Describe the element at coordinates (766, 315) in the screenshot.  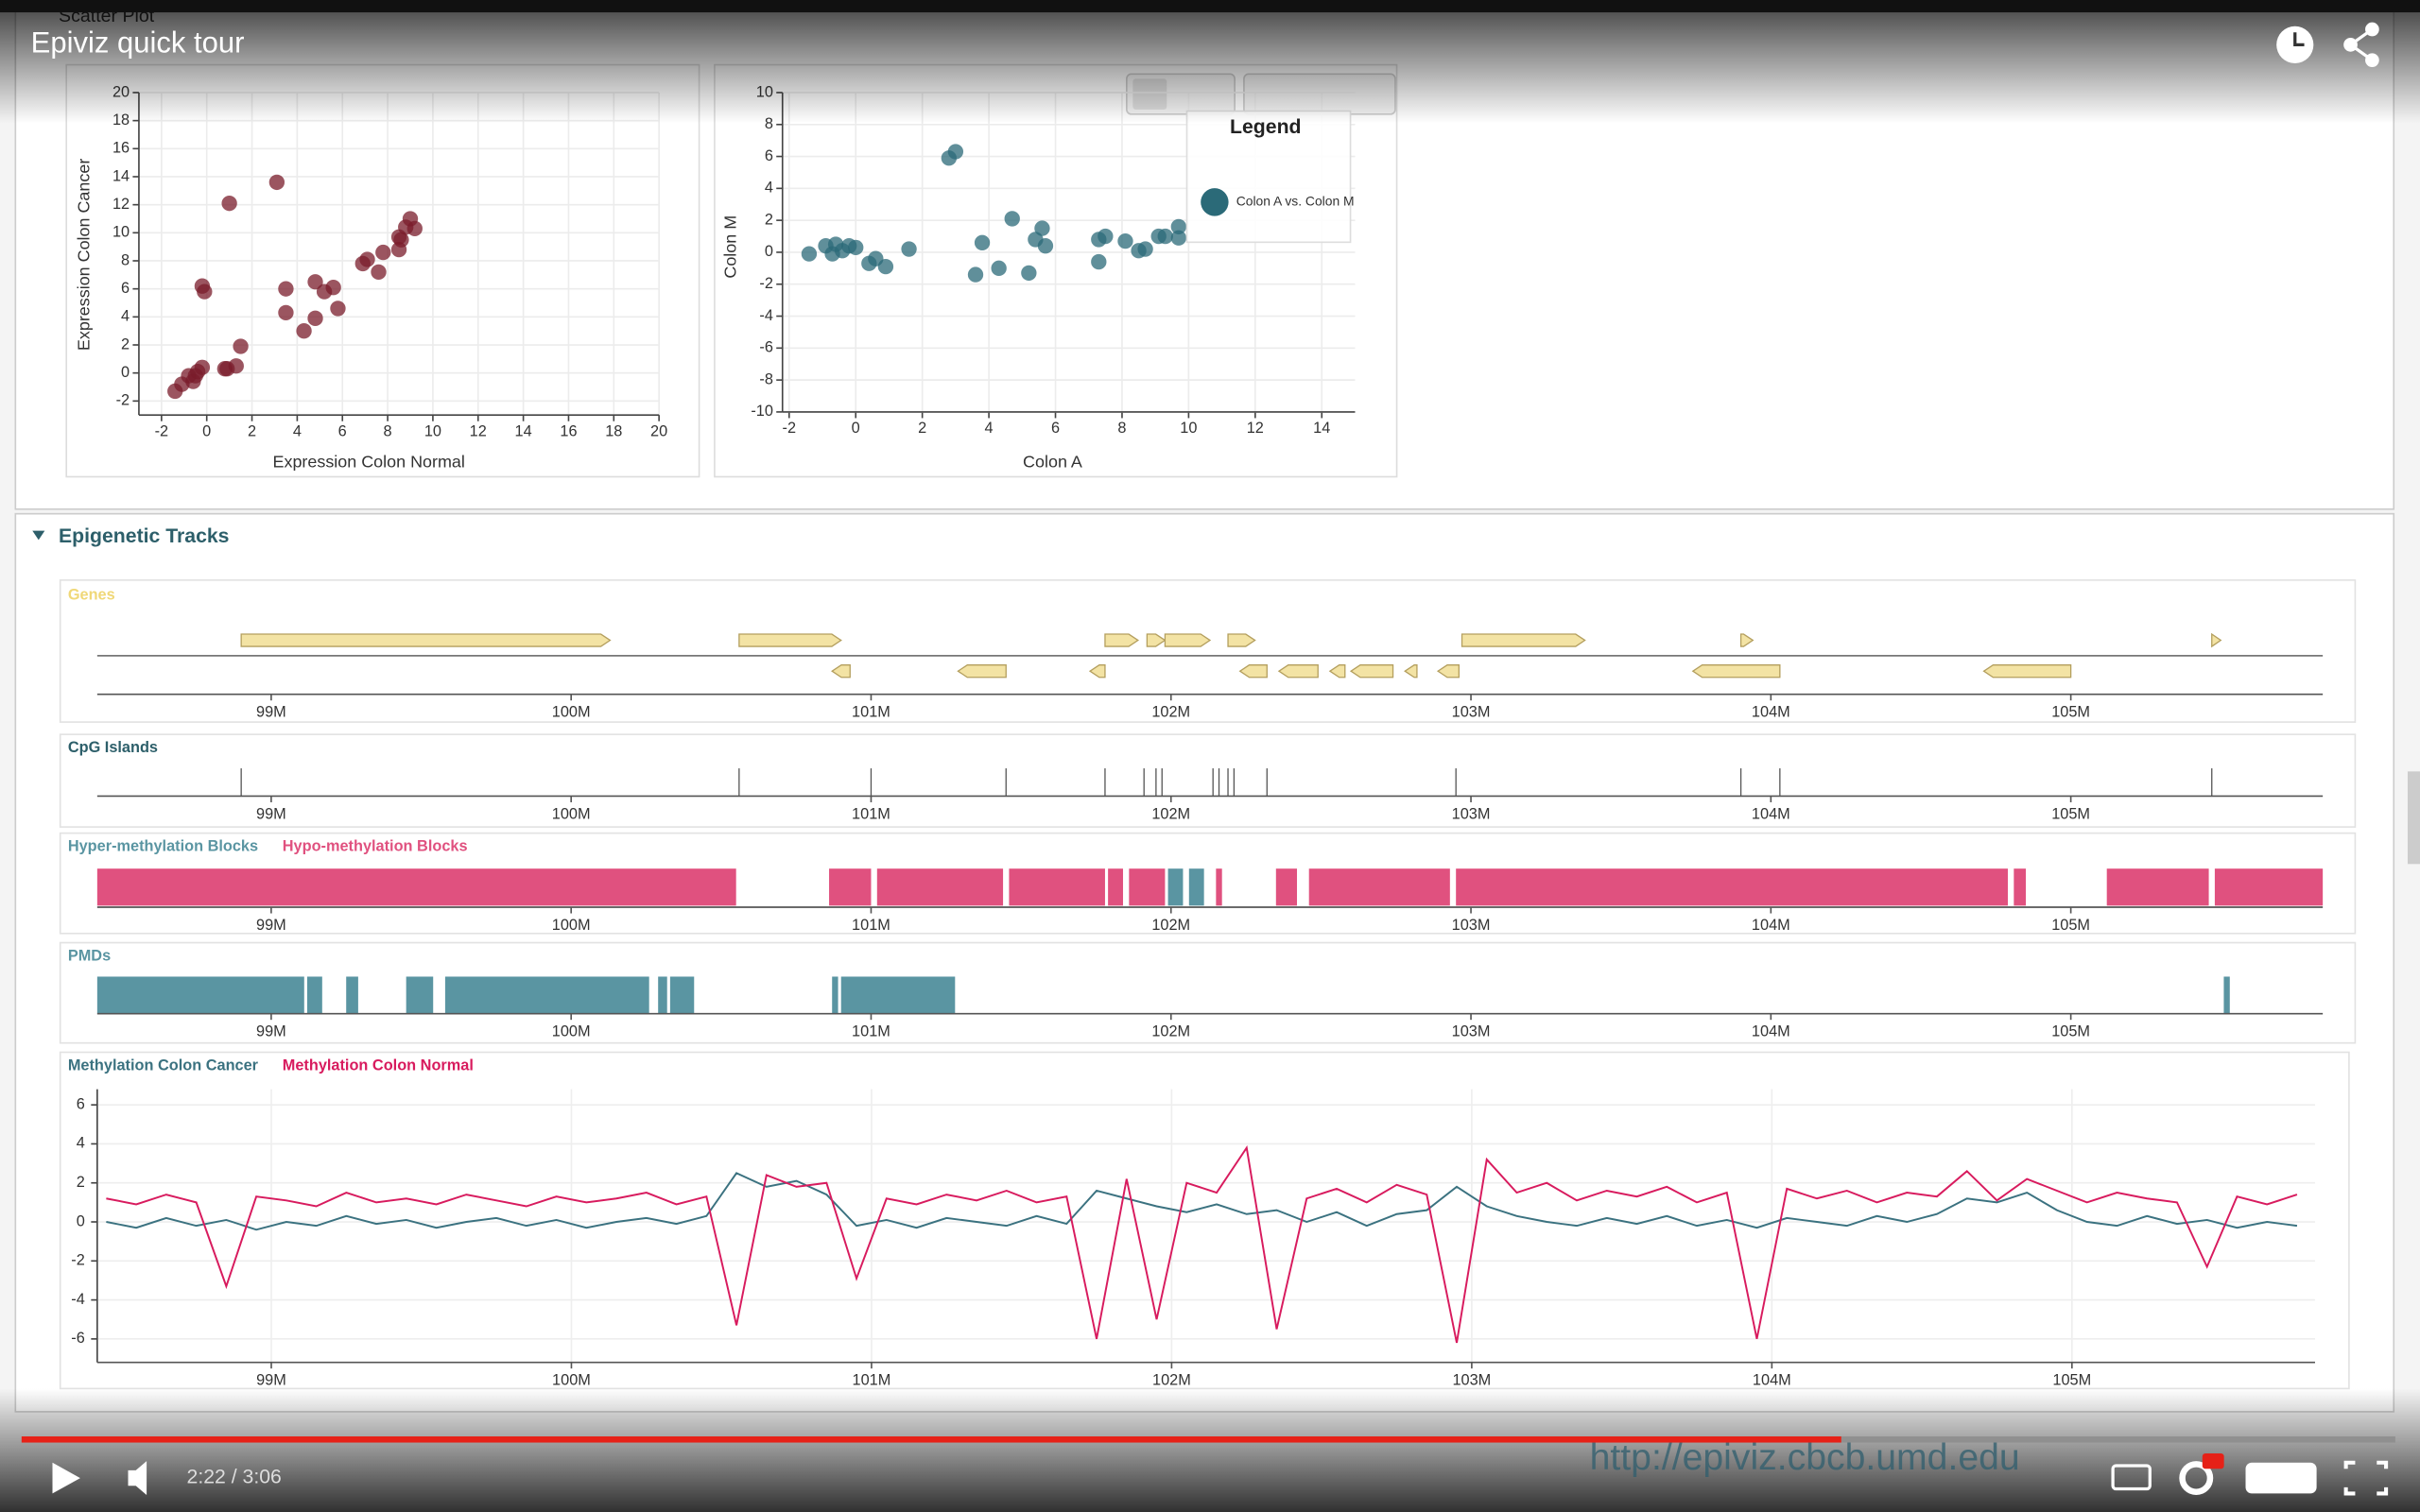
I see `y-tick-label: -4` at that location.